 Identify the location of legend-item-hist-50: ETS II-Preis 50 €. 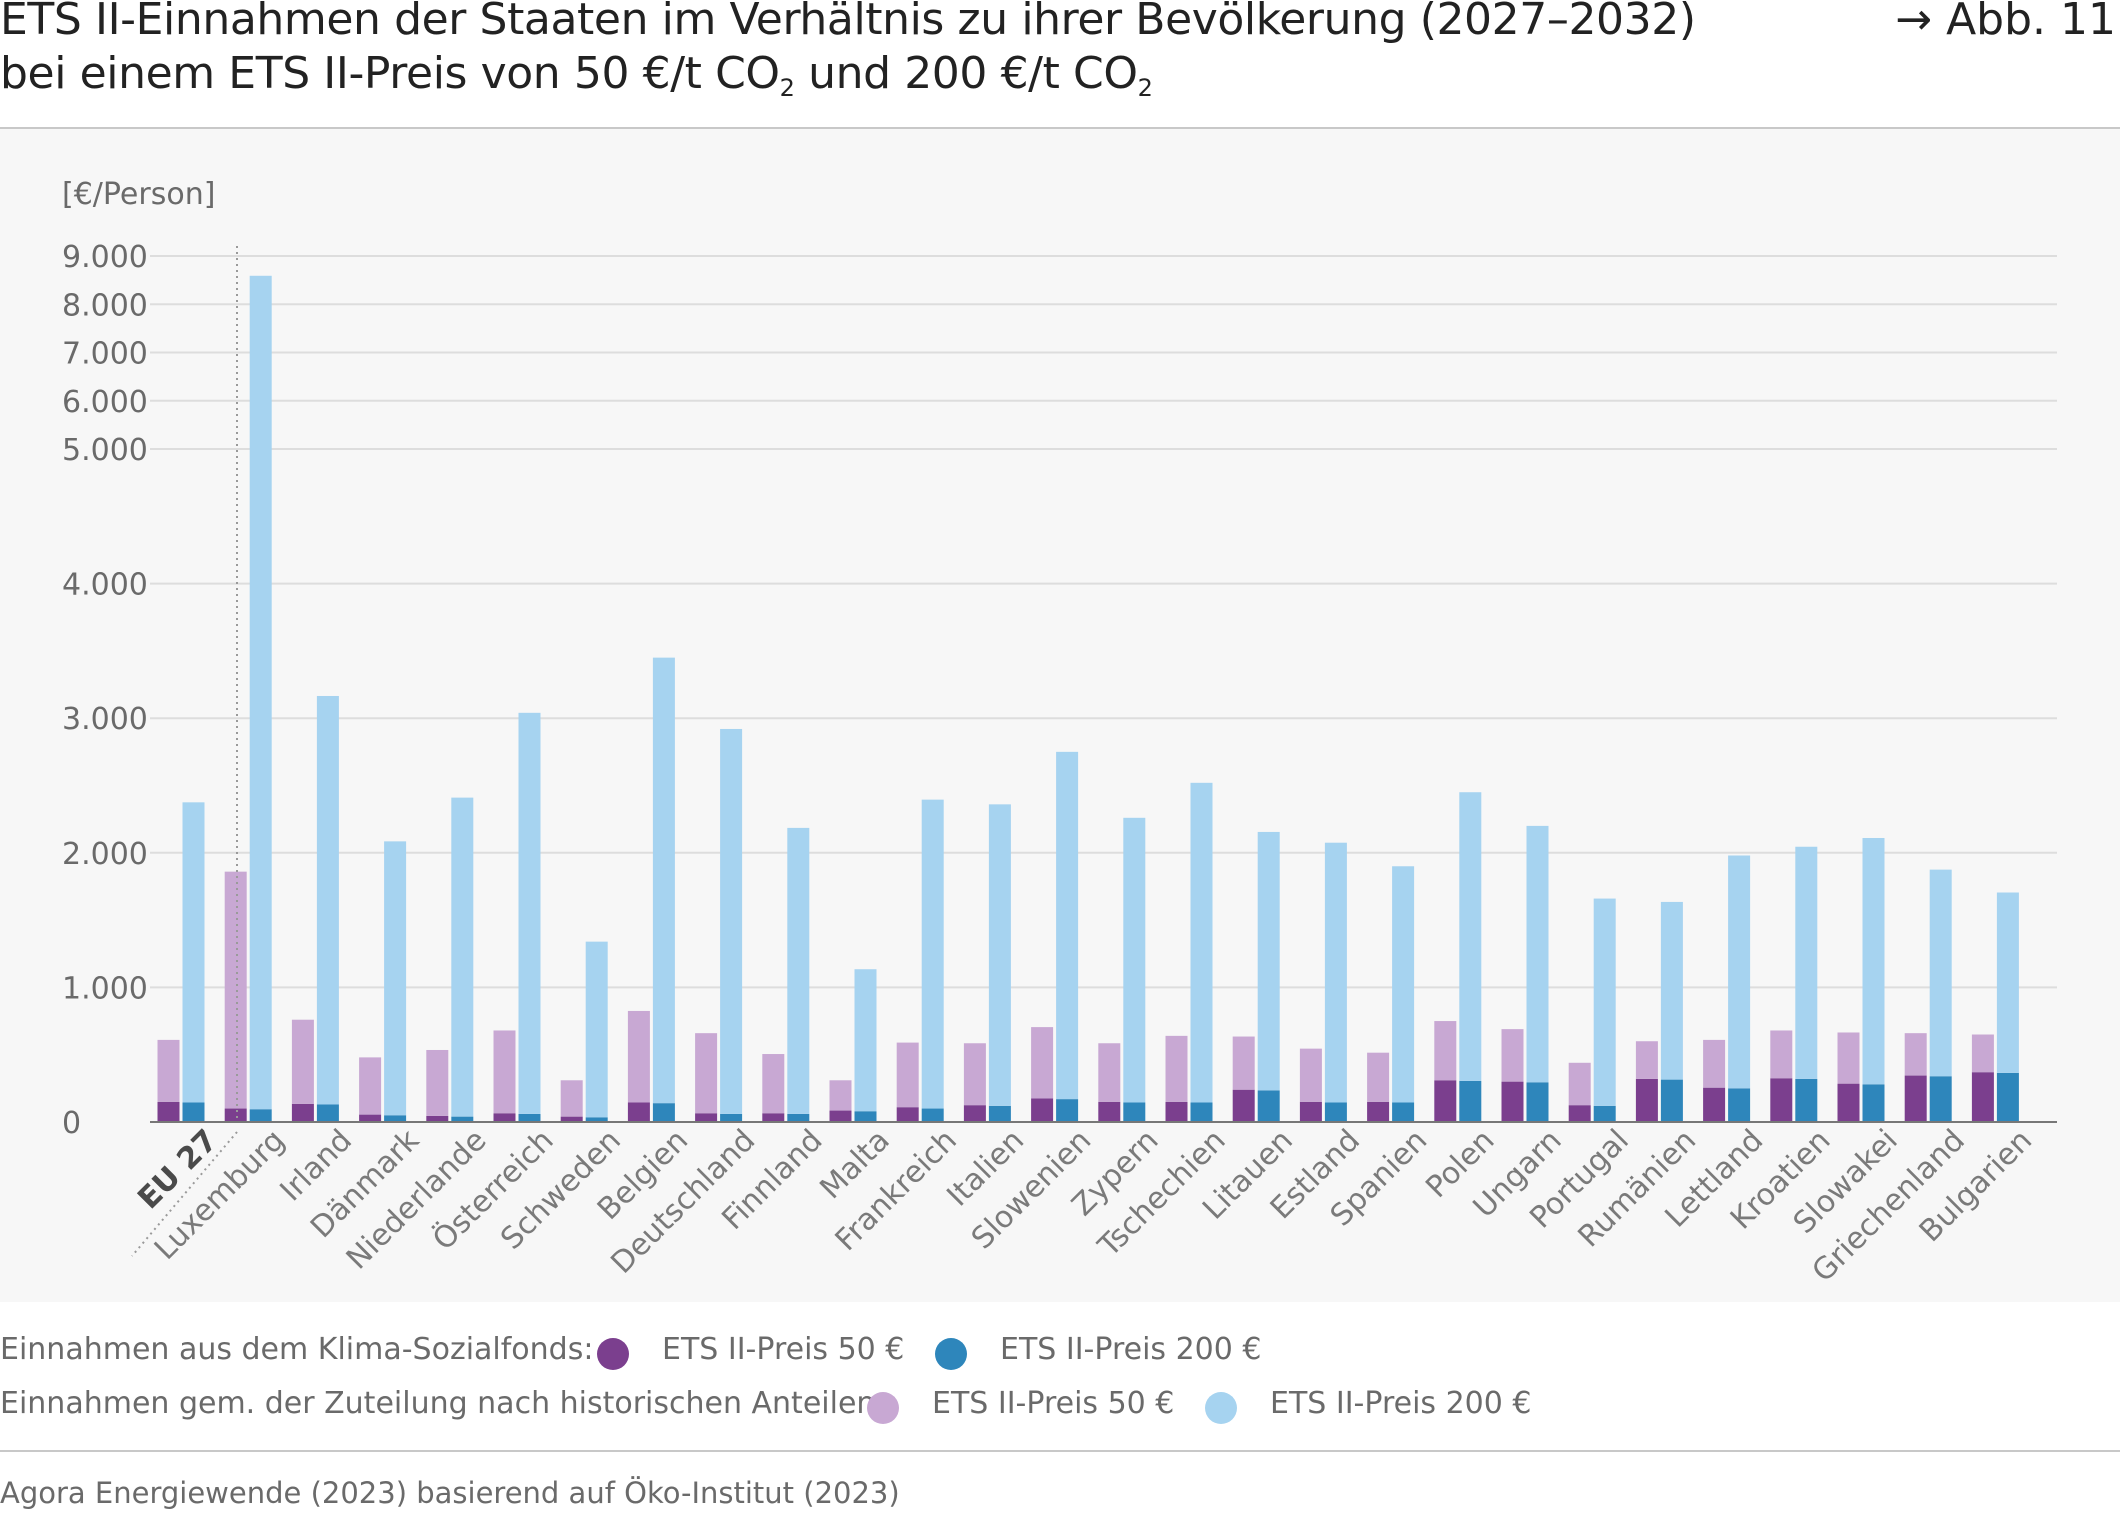
(1053, 1403).